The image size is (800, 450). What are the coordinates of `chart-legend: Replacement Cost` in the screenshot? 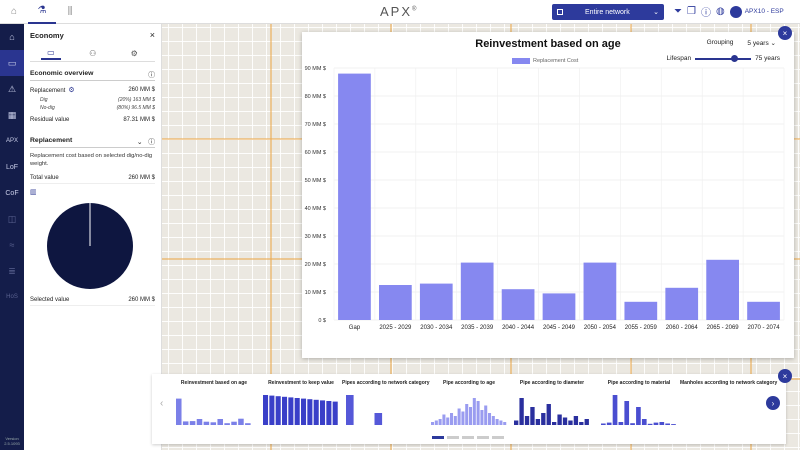 It's located at (545, 61).